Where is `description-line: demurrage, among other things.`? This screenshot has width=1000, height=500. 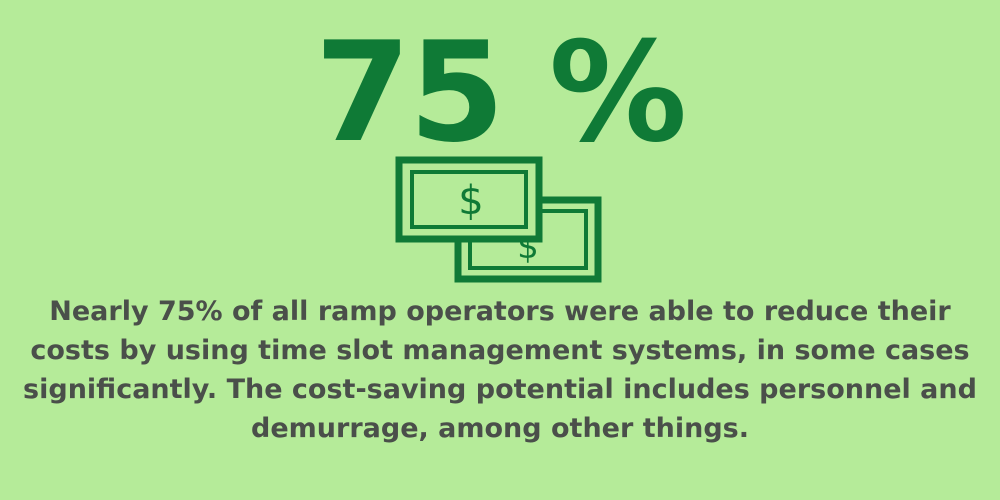
description-line: demurrage, among other things. is located at coordinates (500, 428).